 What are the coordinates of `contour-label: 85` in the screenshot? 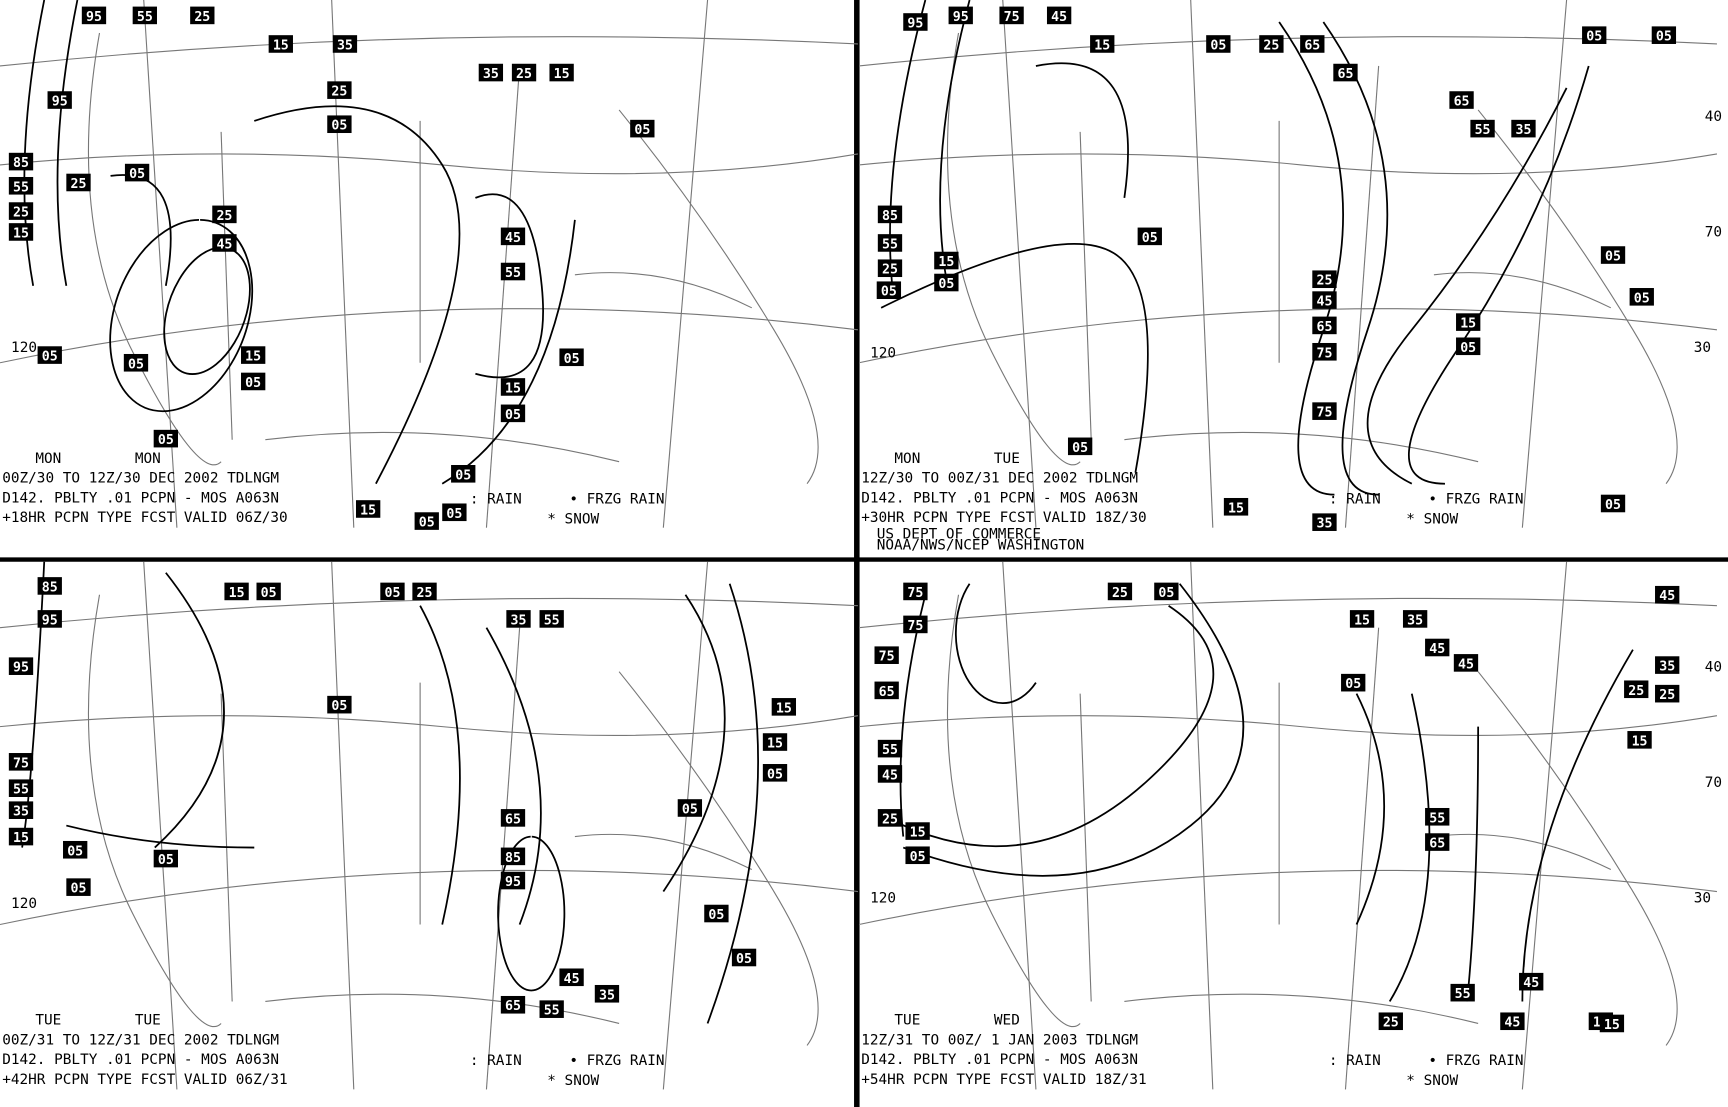 It's located at (49, 586).